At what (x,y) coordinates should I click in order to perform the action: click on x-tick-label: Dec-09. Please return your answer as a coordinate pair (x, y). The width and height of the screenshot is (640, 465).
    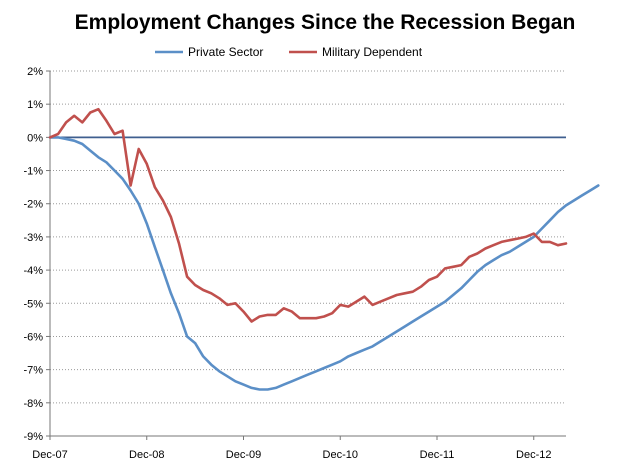
    Looking at the image, I should click on (243, 455).